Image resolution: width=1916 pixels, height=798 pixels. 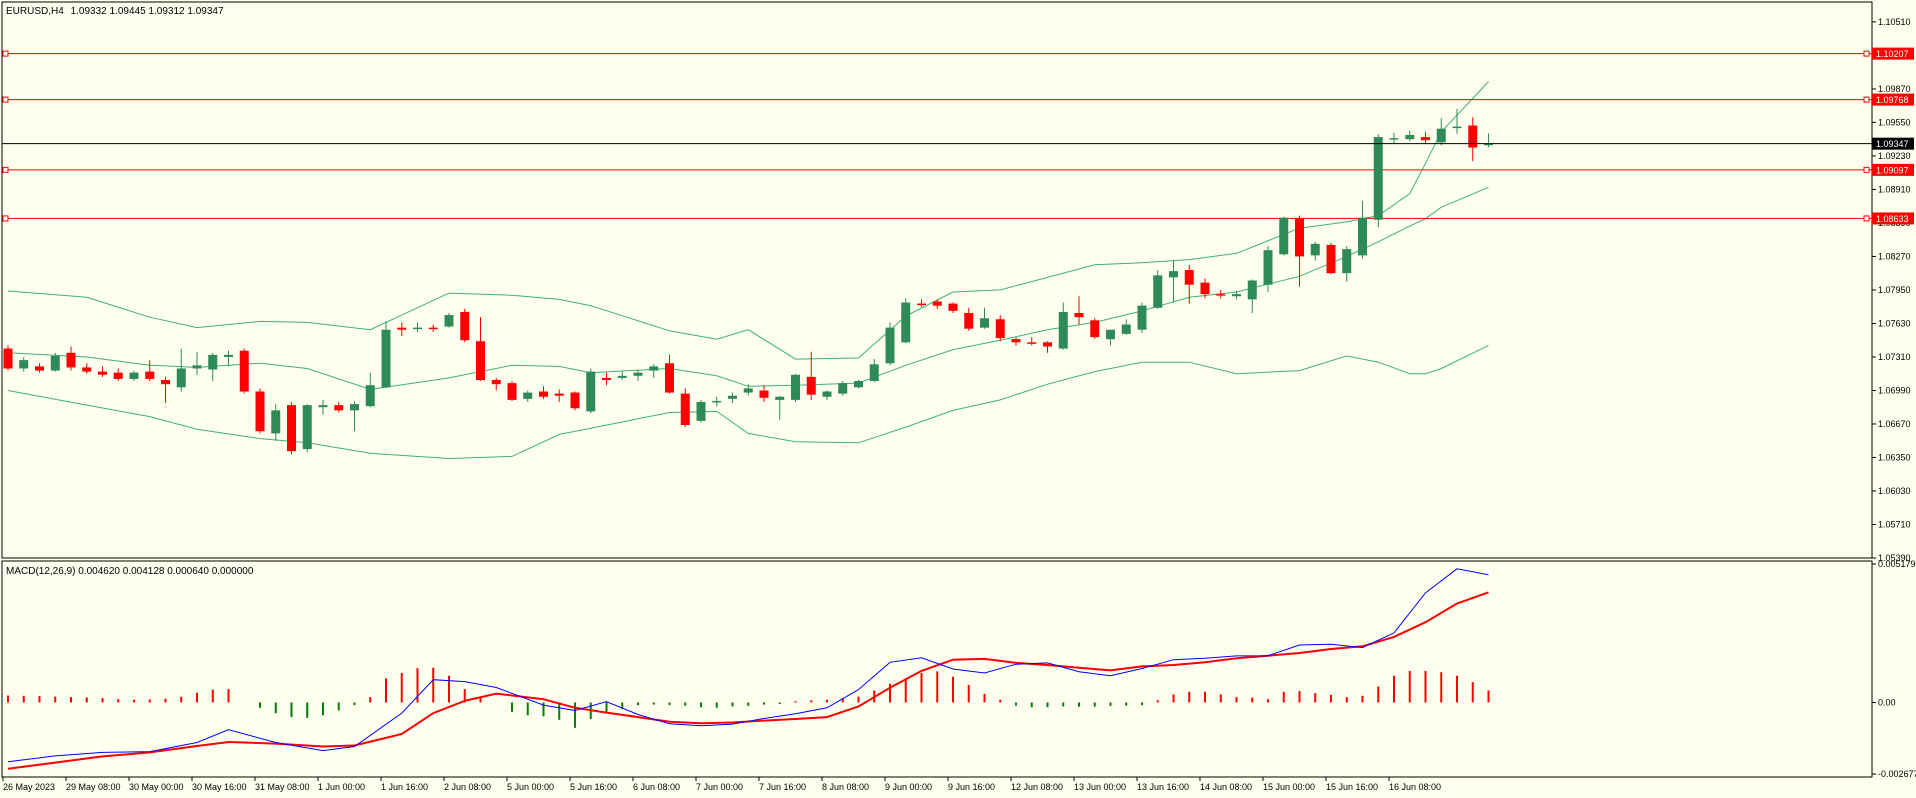 What do you see at coordinates (1894, 256) in the screenshot?
I see `price-tick-label: 1.08270` at bounding box center [1894, 256].